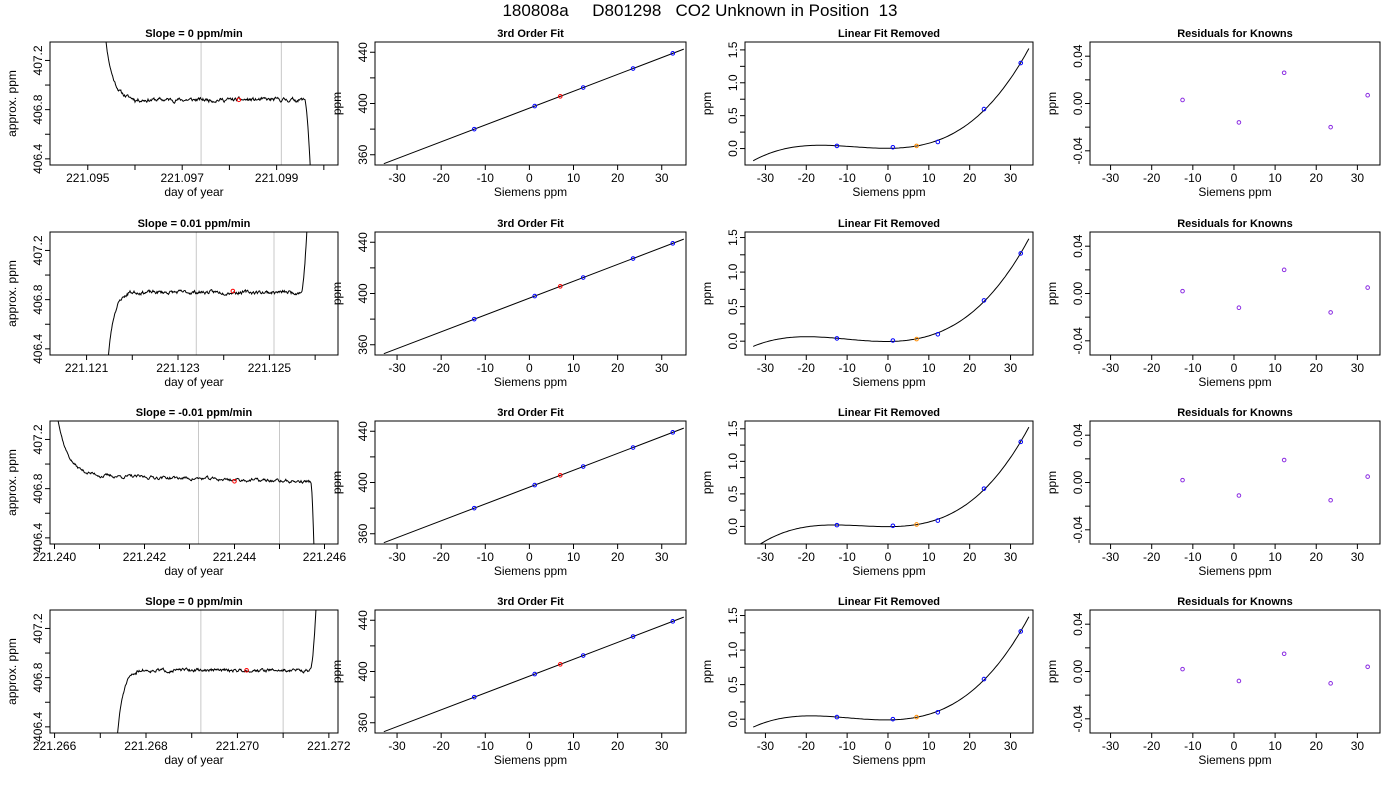 This screenshot has height=800, width=1400. What do you see at coordinates (363, 52) in the screenshot?
I see `y-tick-label: 440` at bounding box center [363, 52].